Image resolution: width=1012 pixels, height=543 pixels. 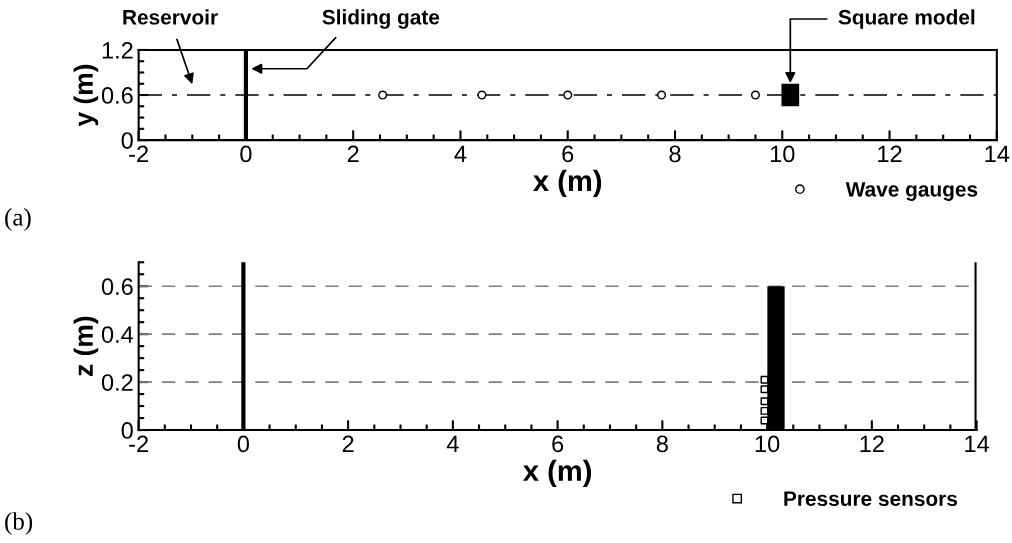 I want to click on y-axis-title: z (m), so click(x=86, y=346).